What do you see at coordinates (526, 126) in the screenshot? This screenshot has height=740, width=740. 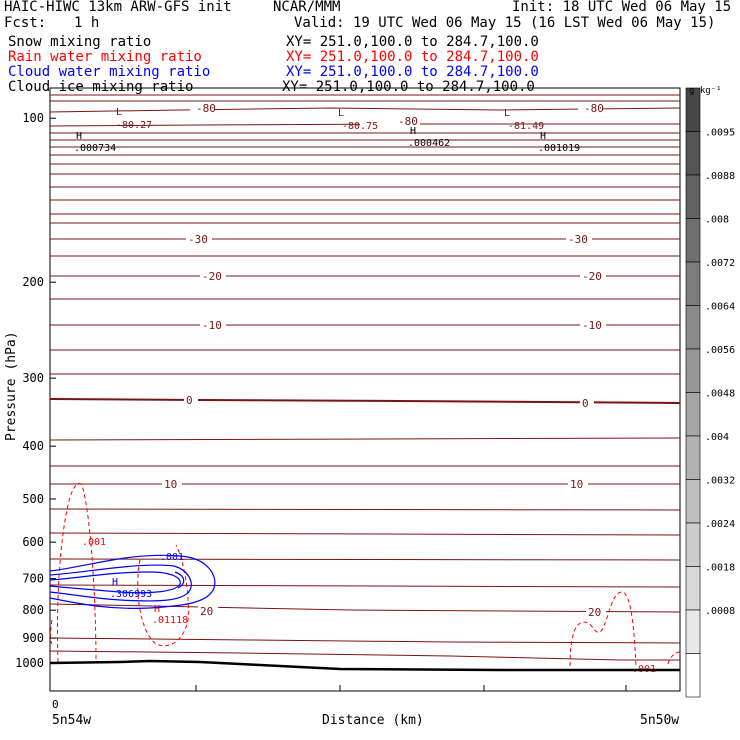 I see `low-value: -81.49` at bounding box center [526, 126].